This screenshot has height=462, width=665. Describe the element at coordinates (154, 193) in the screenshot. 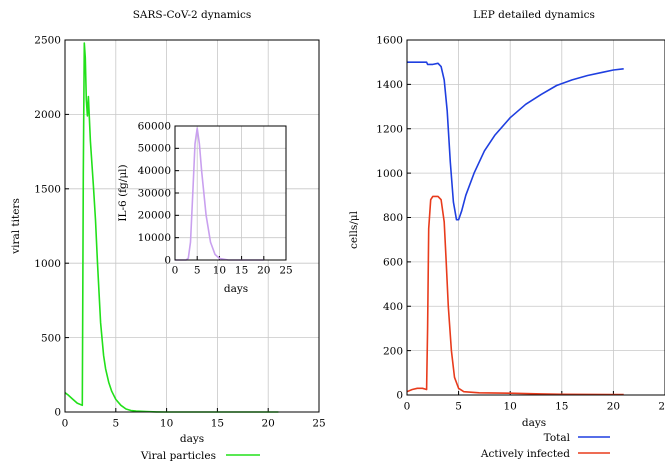

I see `y-tick-label: 30000` at that location.